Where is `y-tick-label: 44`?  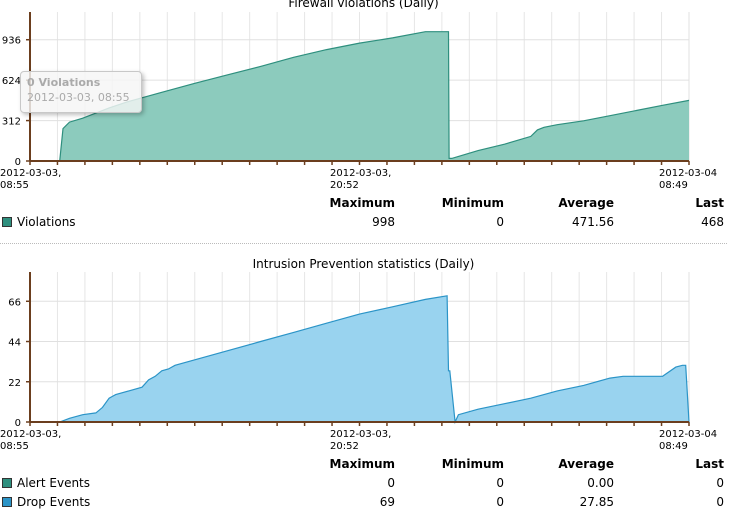
y-tick-label: 44 is located at coordinates (14, 343).